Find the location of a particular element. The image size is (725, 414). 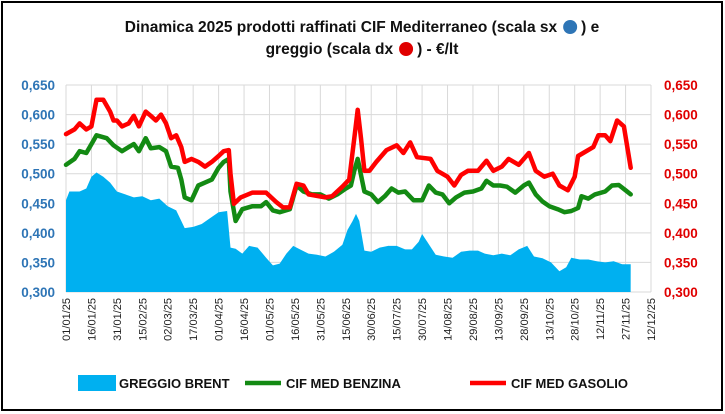

x-tick-label: 28/10/25 is located at coordinates (576, 319).